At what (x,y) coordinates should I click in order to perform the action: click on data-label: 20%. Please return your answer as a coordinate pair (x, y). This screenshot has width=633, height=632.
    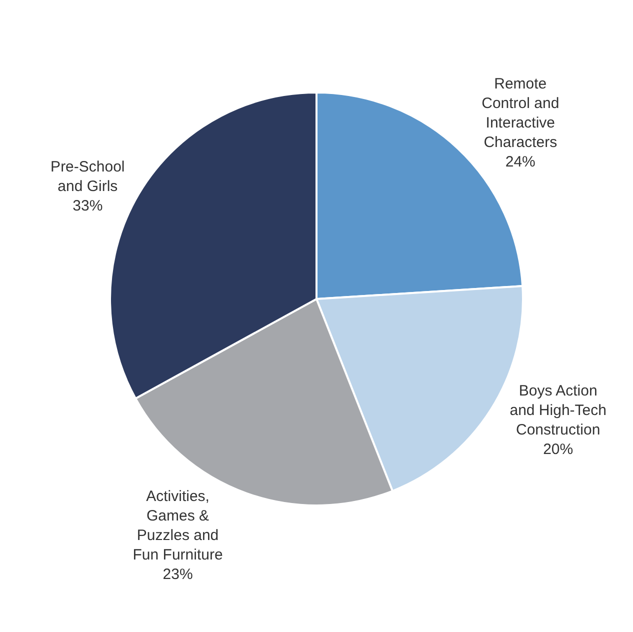
    Looking at the image, I should click on (558, 449).